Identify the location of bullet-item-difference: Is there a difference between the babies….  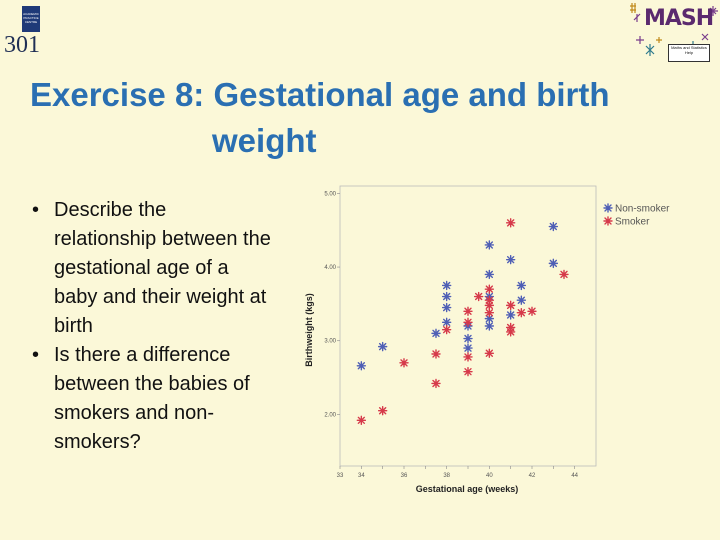
(149, 399).